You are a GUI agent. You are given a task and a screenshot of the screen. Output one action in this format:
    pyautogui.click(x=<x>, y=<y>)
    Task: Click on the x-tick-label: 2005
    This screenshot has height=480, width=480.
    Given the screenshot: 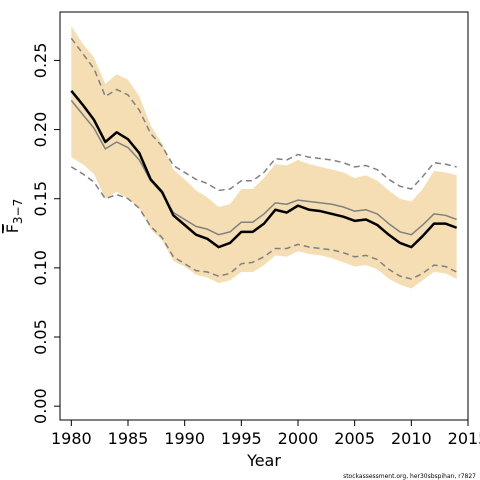 What is the action you would take?
    pyautogui.click(x=354, y=438)
    